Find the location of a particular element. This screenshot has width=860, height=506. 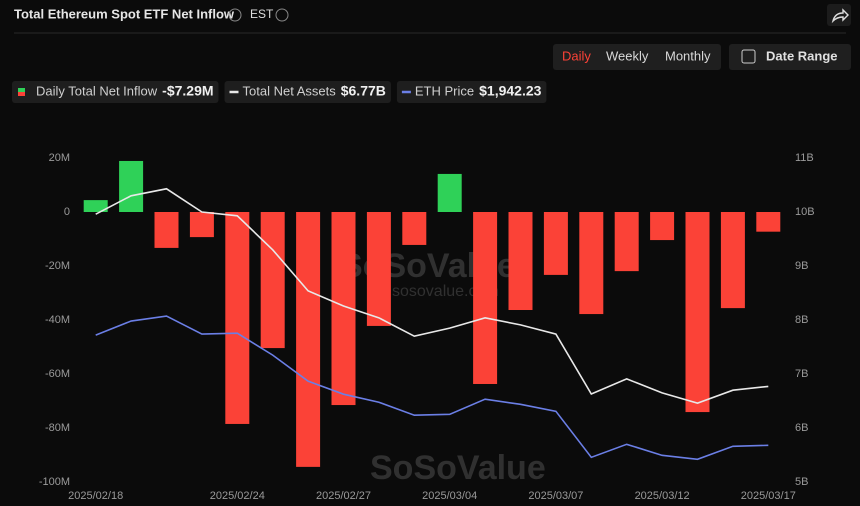

timezone: EST is located at coordinates (262, 14).